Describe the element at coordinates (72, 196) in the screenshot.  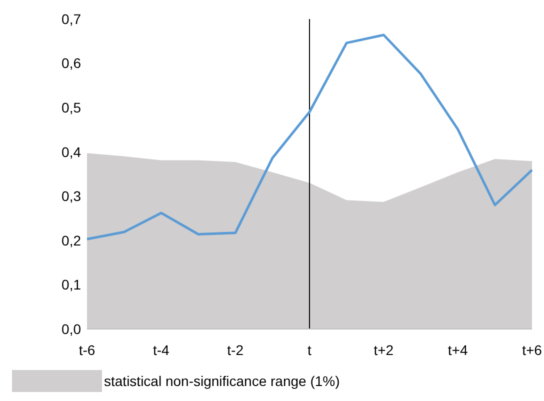
I see `y-tick-label: 0,3` at that location.